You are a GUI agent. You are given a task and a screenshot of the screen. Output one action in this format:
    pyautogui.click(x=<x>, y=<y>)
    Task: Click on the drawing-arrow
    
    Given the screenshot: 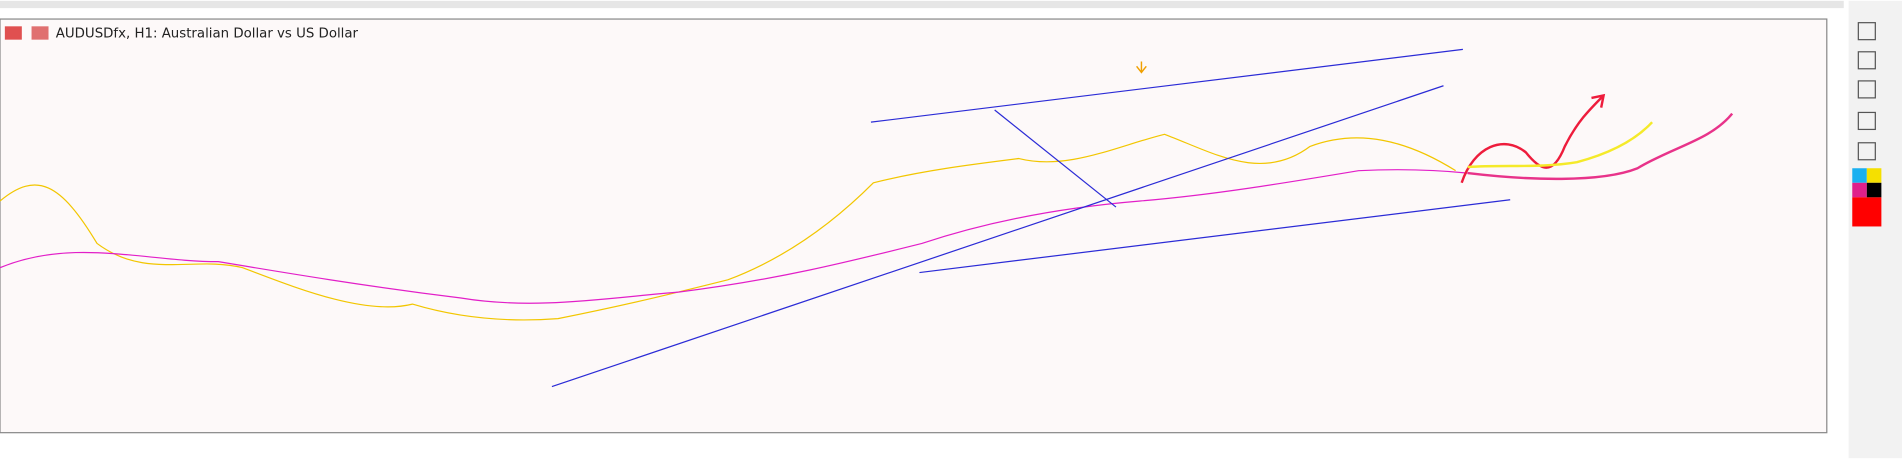 What is the action you would take?
    pyautogui.click(x=1533, y=138)
    